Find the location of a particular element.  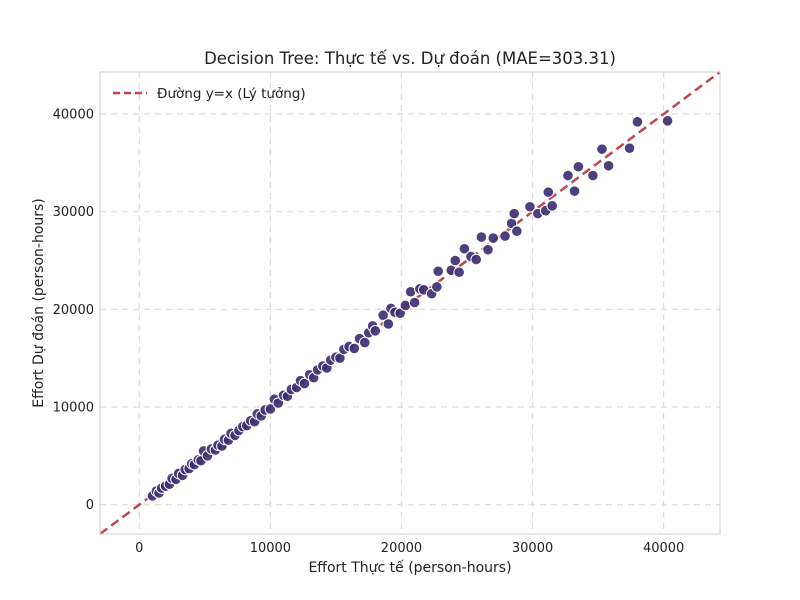

legend-label: Đường y=x (Lý tưởng) is located at coordinates (231, 94).